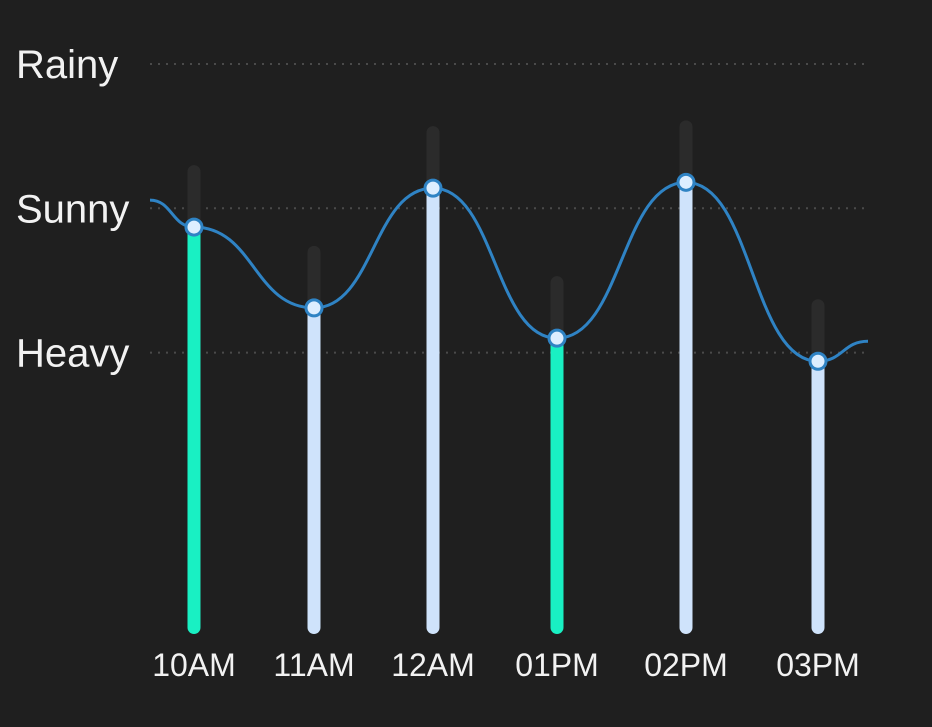  What do you see at coordinates (433, 411) in the screenshot?
I see `bar-12am` at bounding box center [433, 411].